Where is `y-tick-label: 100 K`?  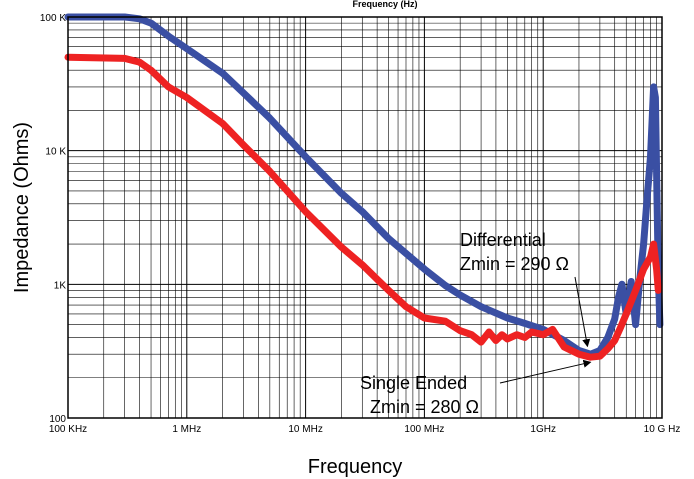 y-tick-label: 100 K is located at coordinates (53, 18).